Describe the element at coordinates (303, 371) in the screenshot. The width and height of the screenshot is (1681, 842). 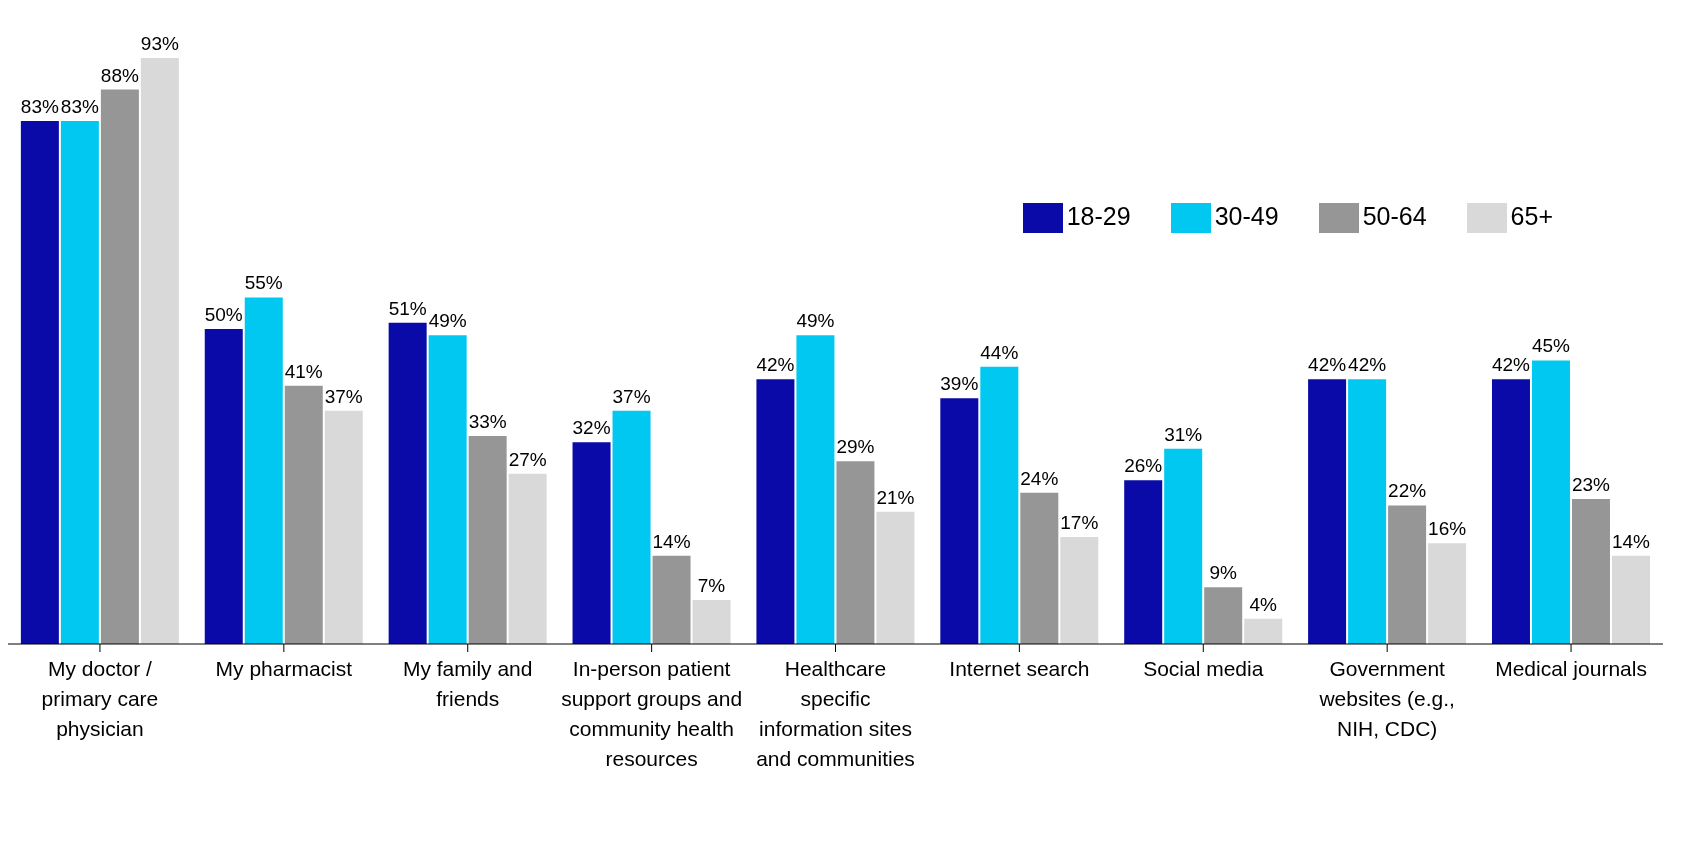
I see `data-label: 41%` at that location.